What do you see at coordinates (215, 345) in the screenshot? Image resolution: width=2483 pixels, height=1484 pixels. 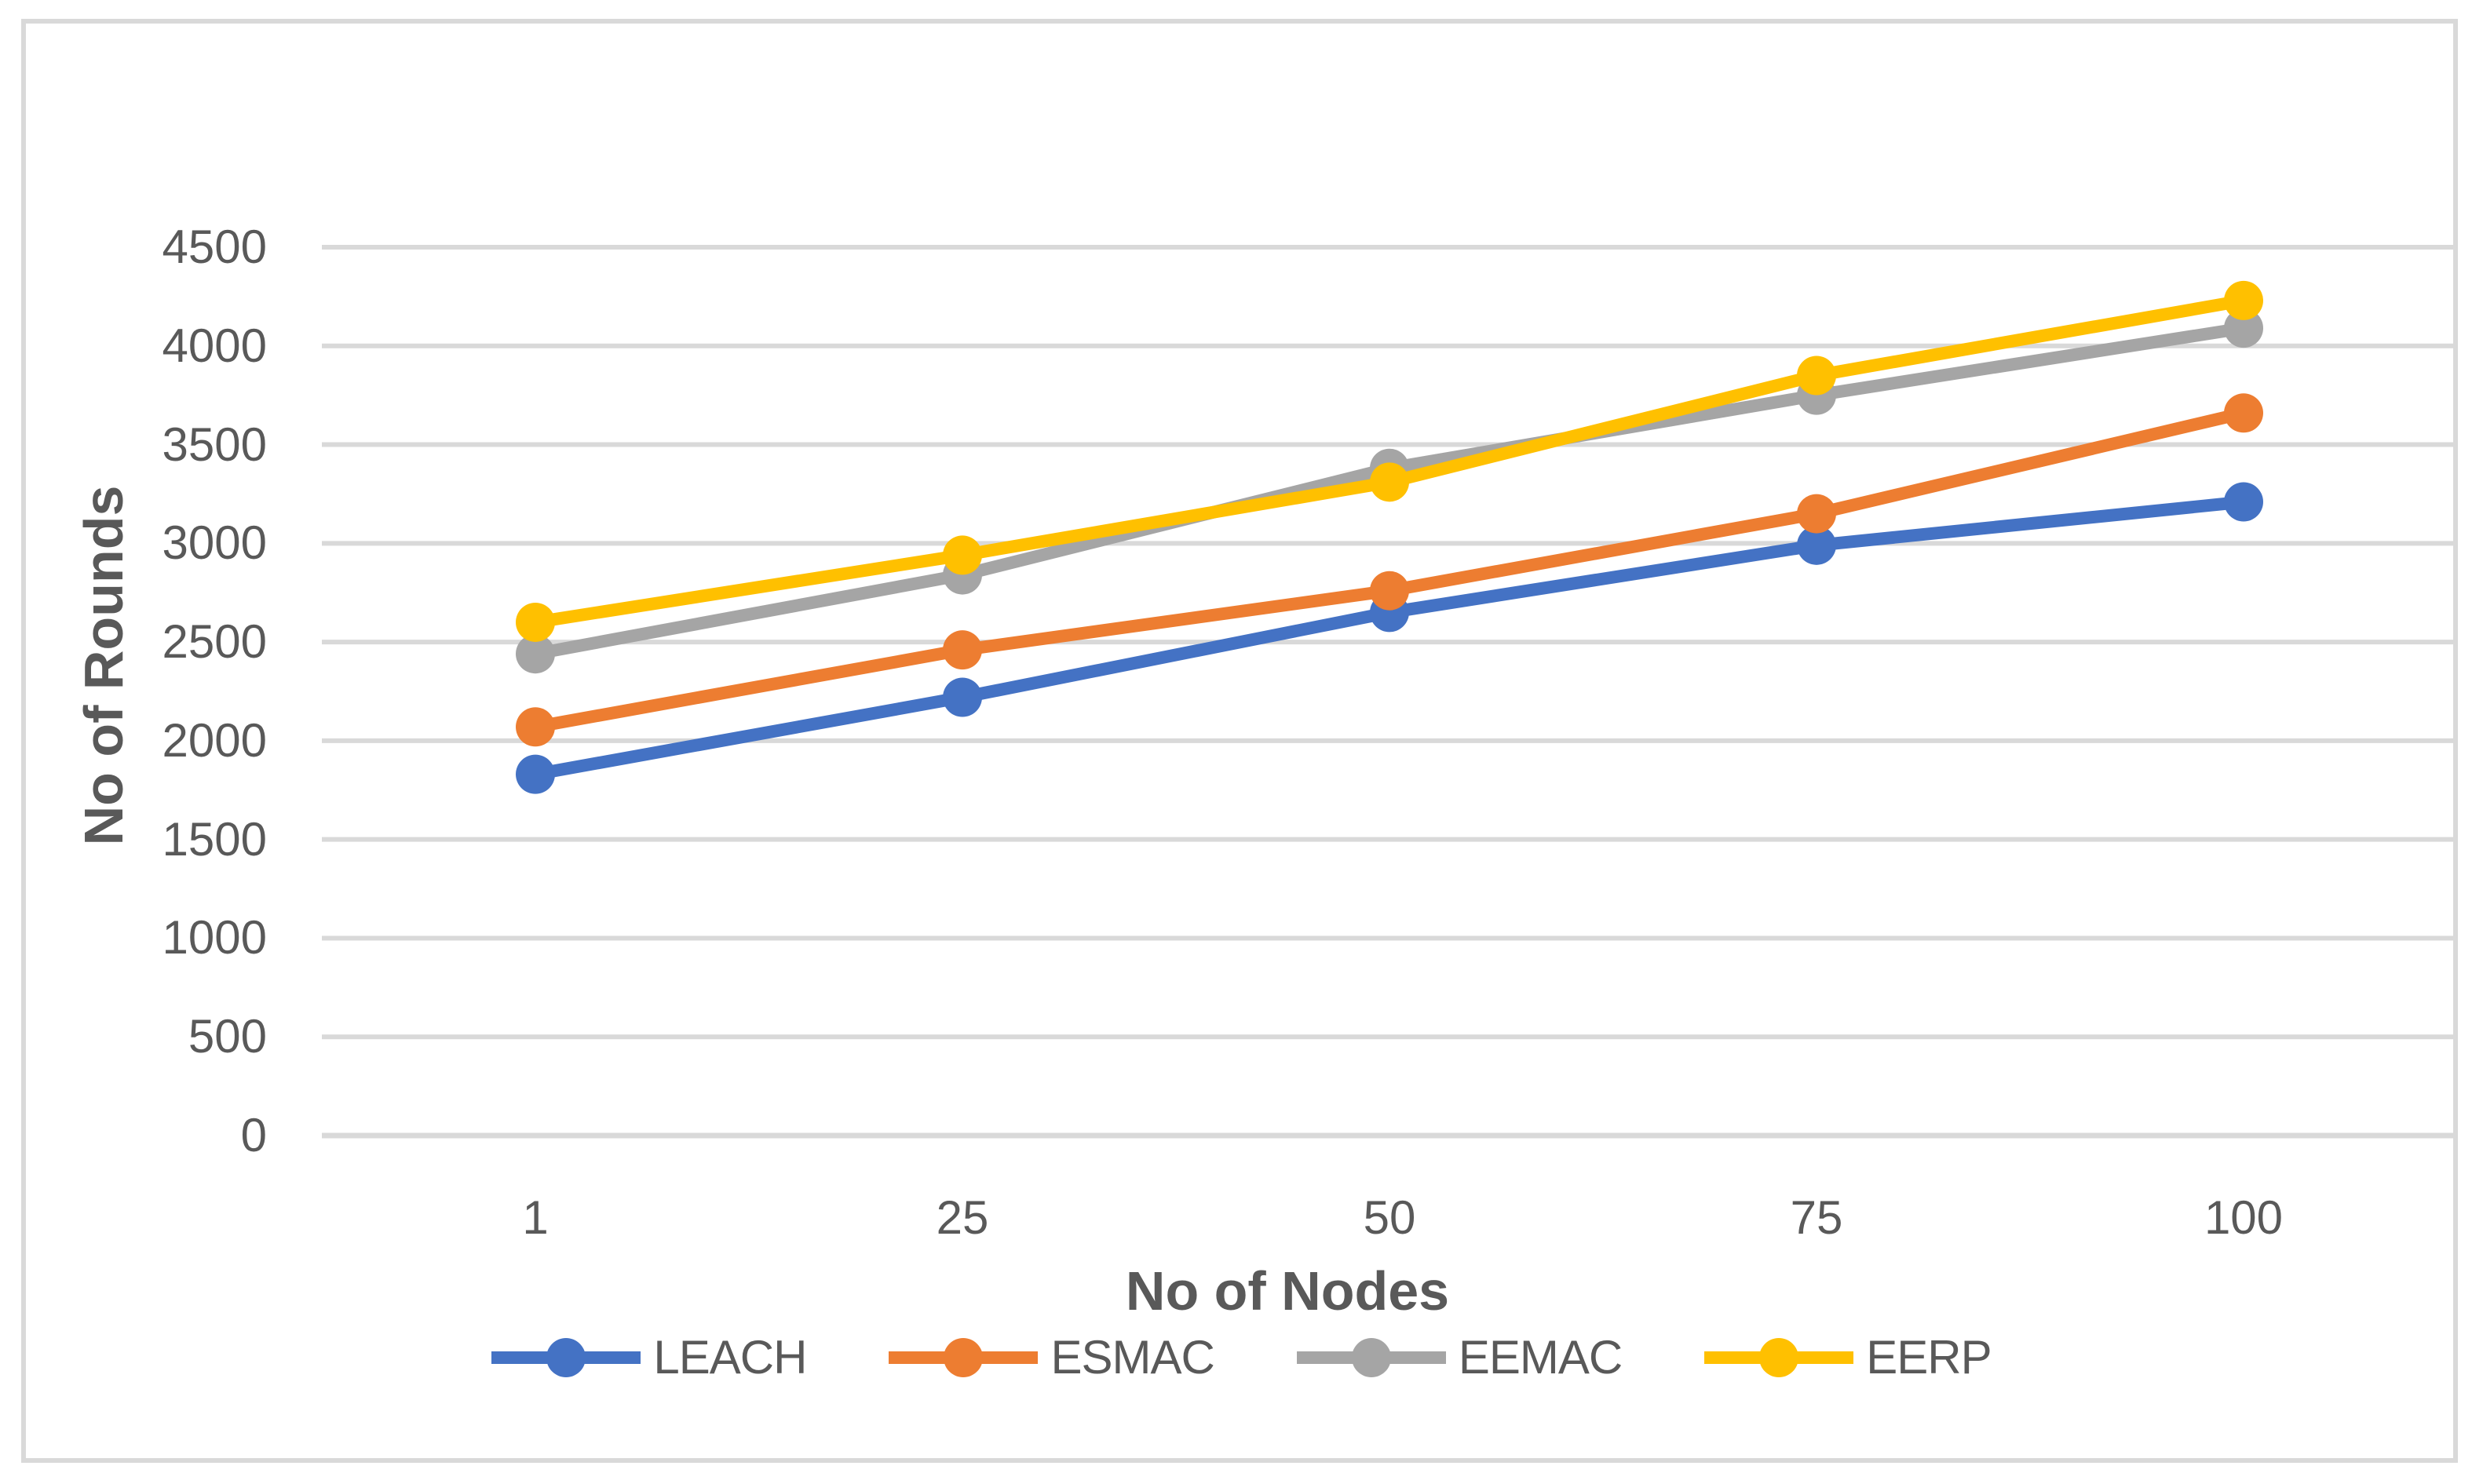 I see `y-tick-label: 4000` at bounding box center [215, 345].